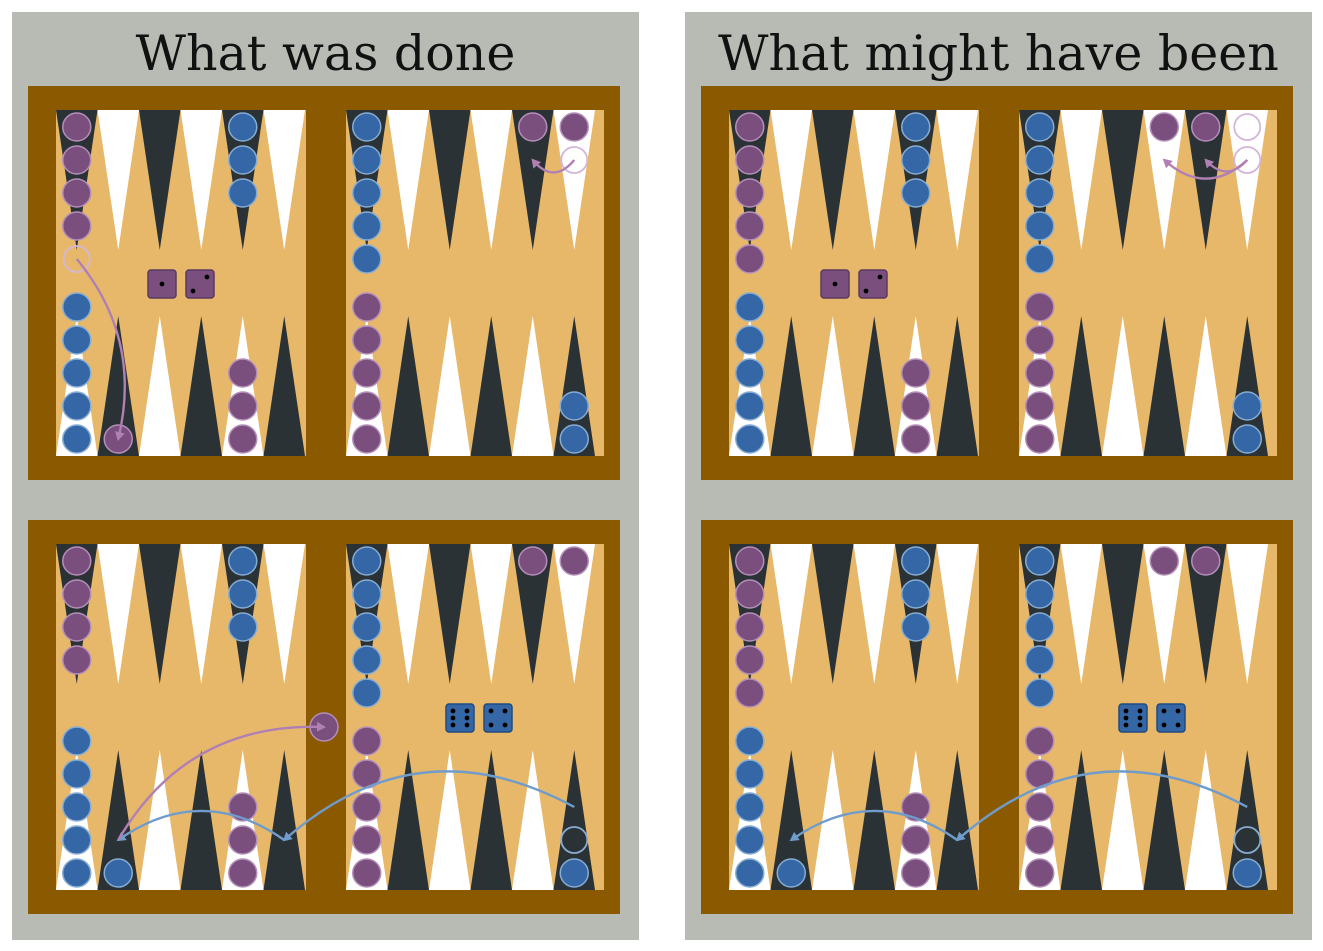 This screenshot has width=1323, height=951. I want to click on panel-title: What might have been, so click(998, 53).